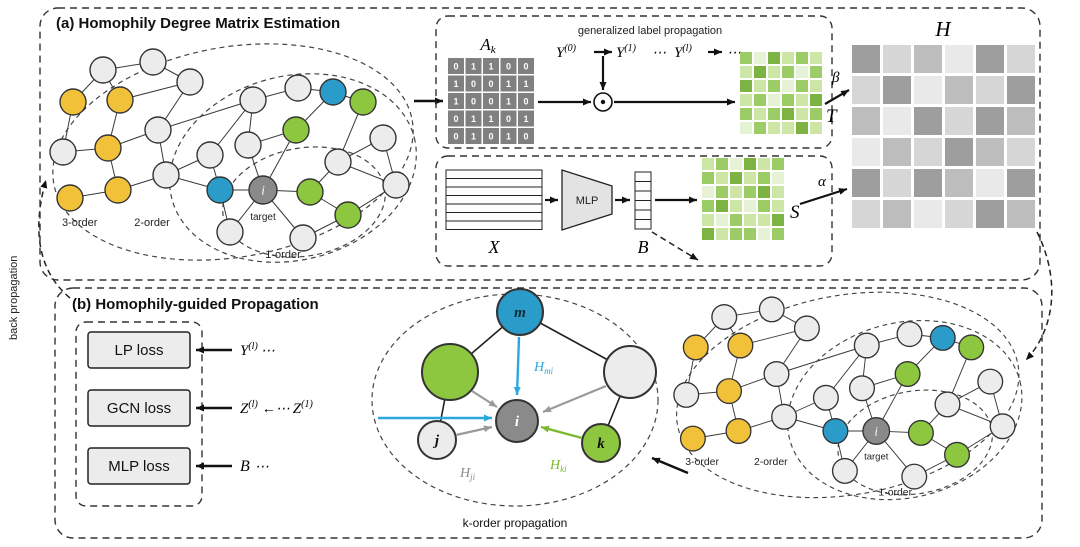 The height and width of the screenshot is (547, 1080). Describe the element at coordinates (837, 97) in the screenshot. I see `arrow-t-to-h` at that location.